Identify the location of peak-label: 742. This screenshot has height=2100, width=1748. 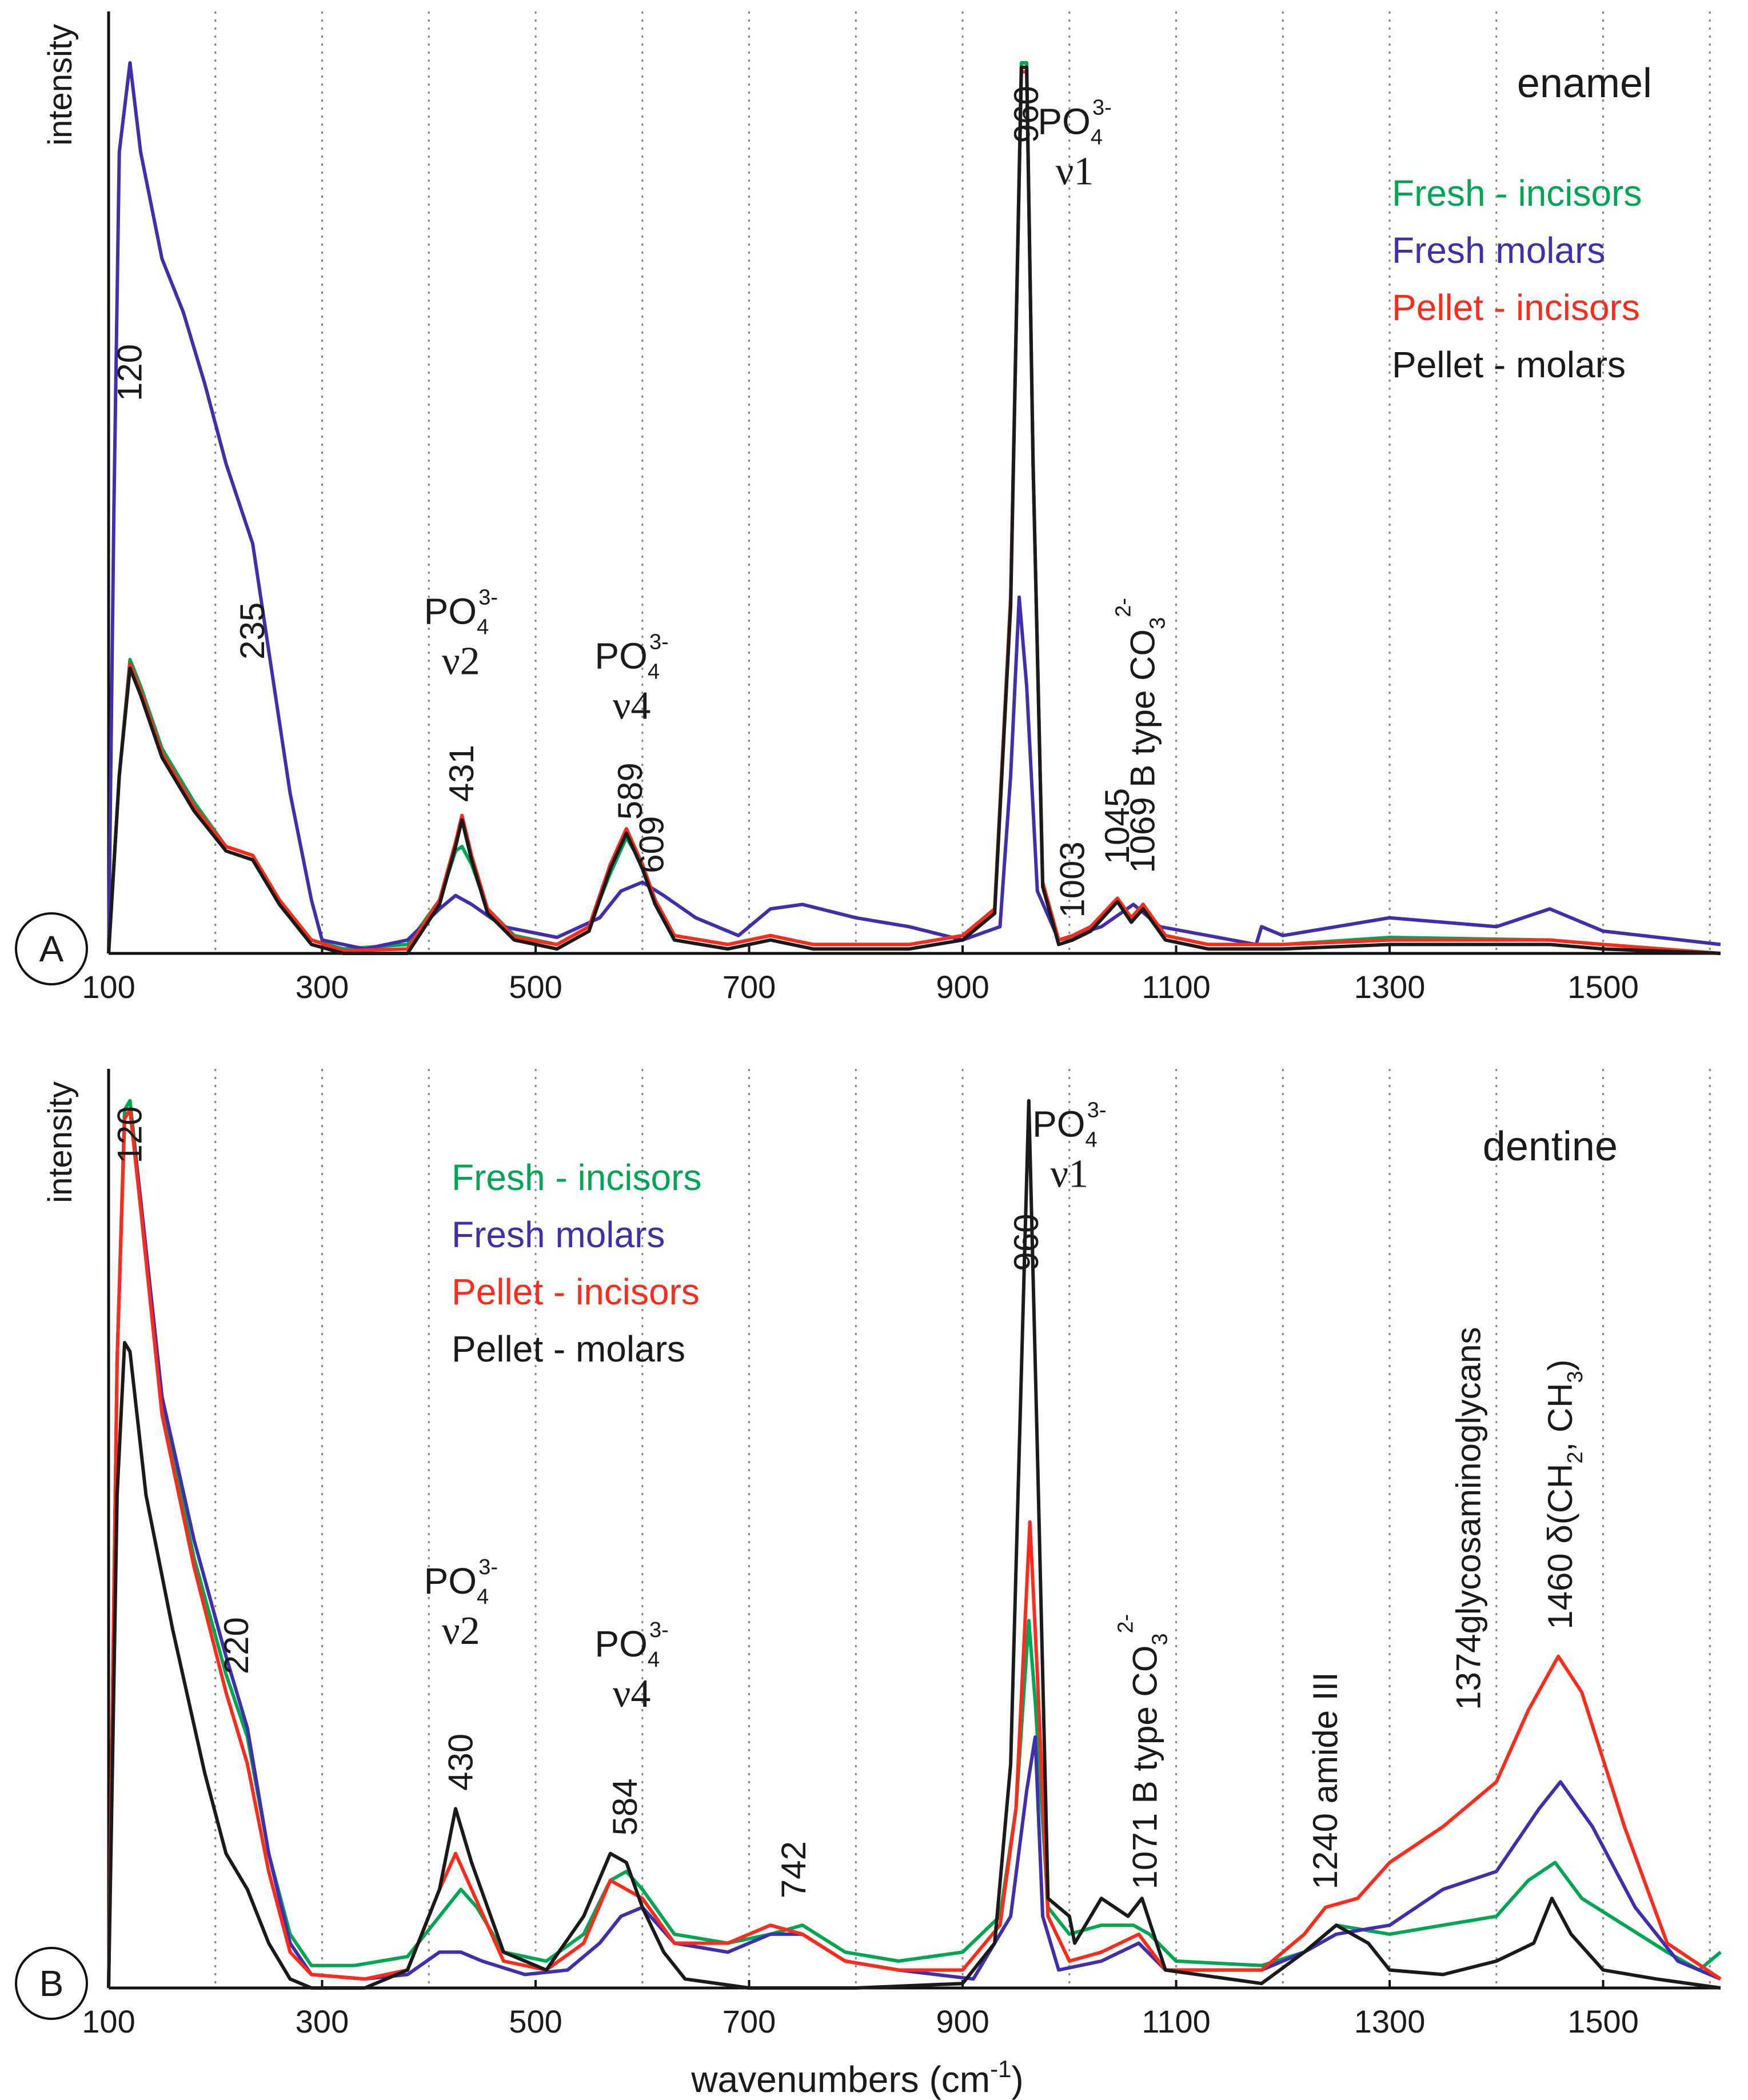
(794, 1869).